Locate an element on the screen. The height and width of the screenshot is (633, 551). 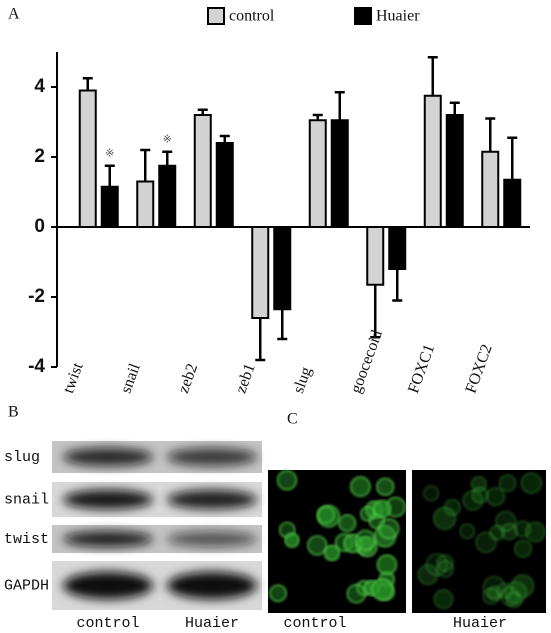
x-tick-label: FOXC1 is located at coordinates (421, 368).